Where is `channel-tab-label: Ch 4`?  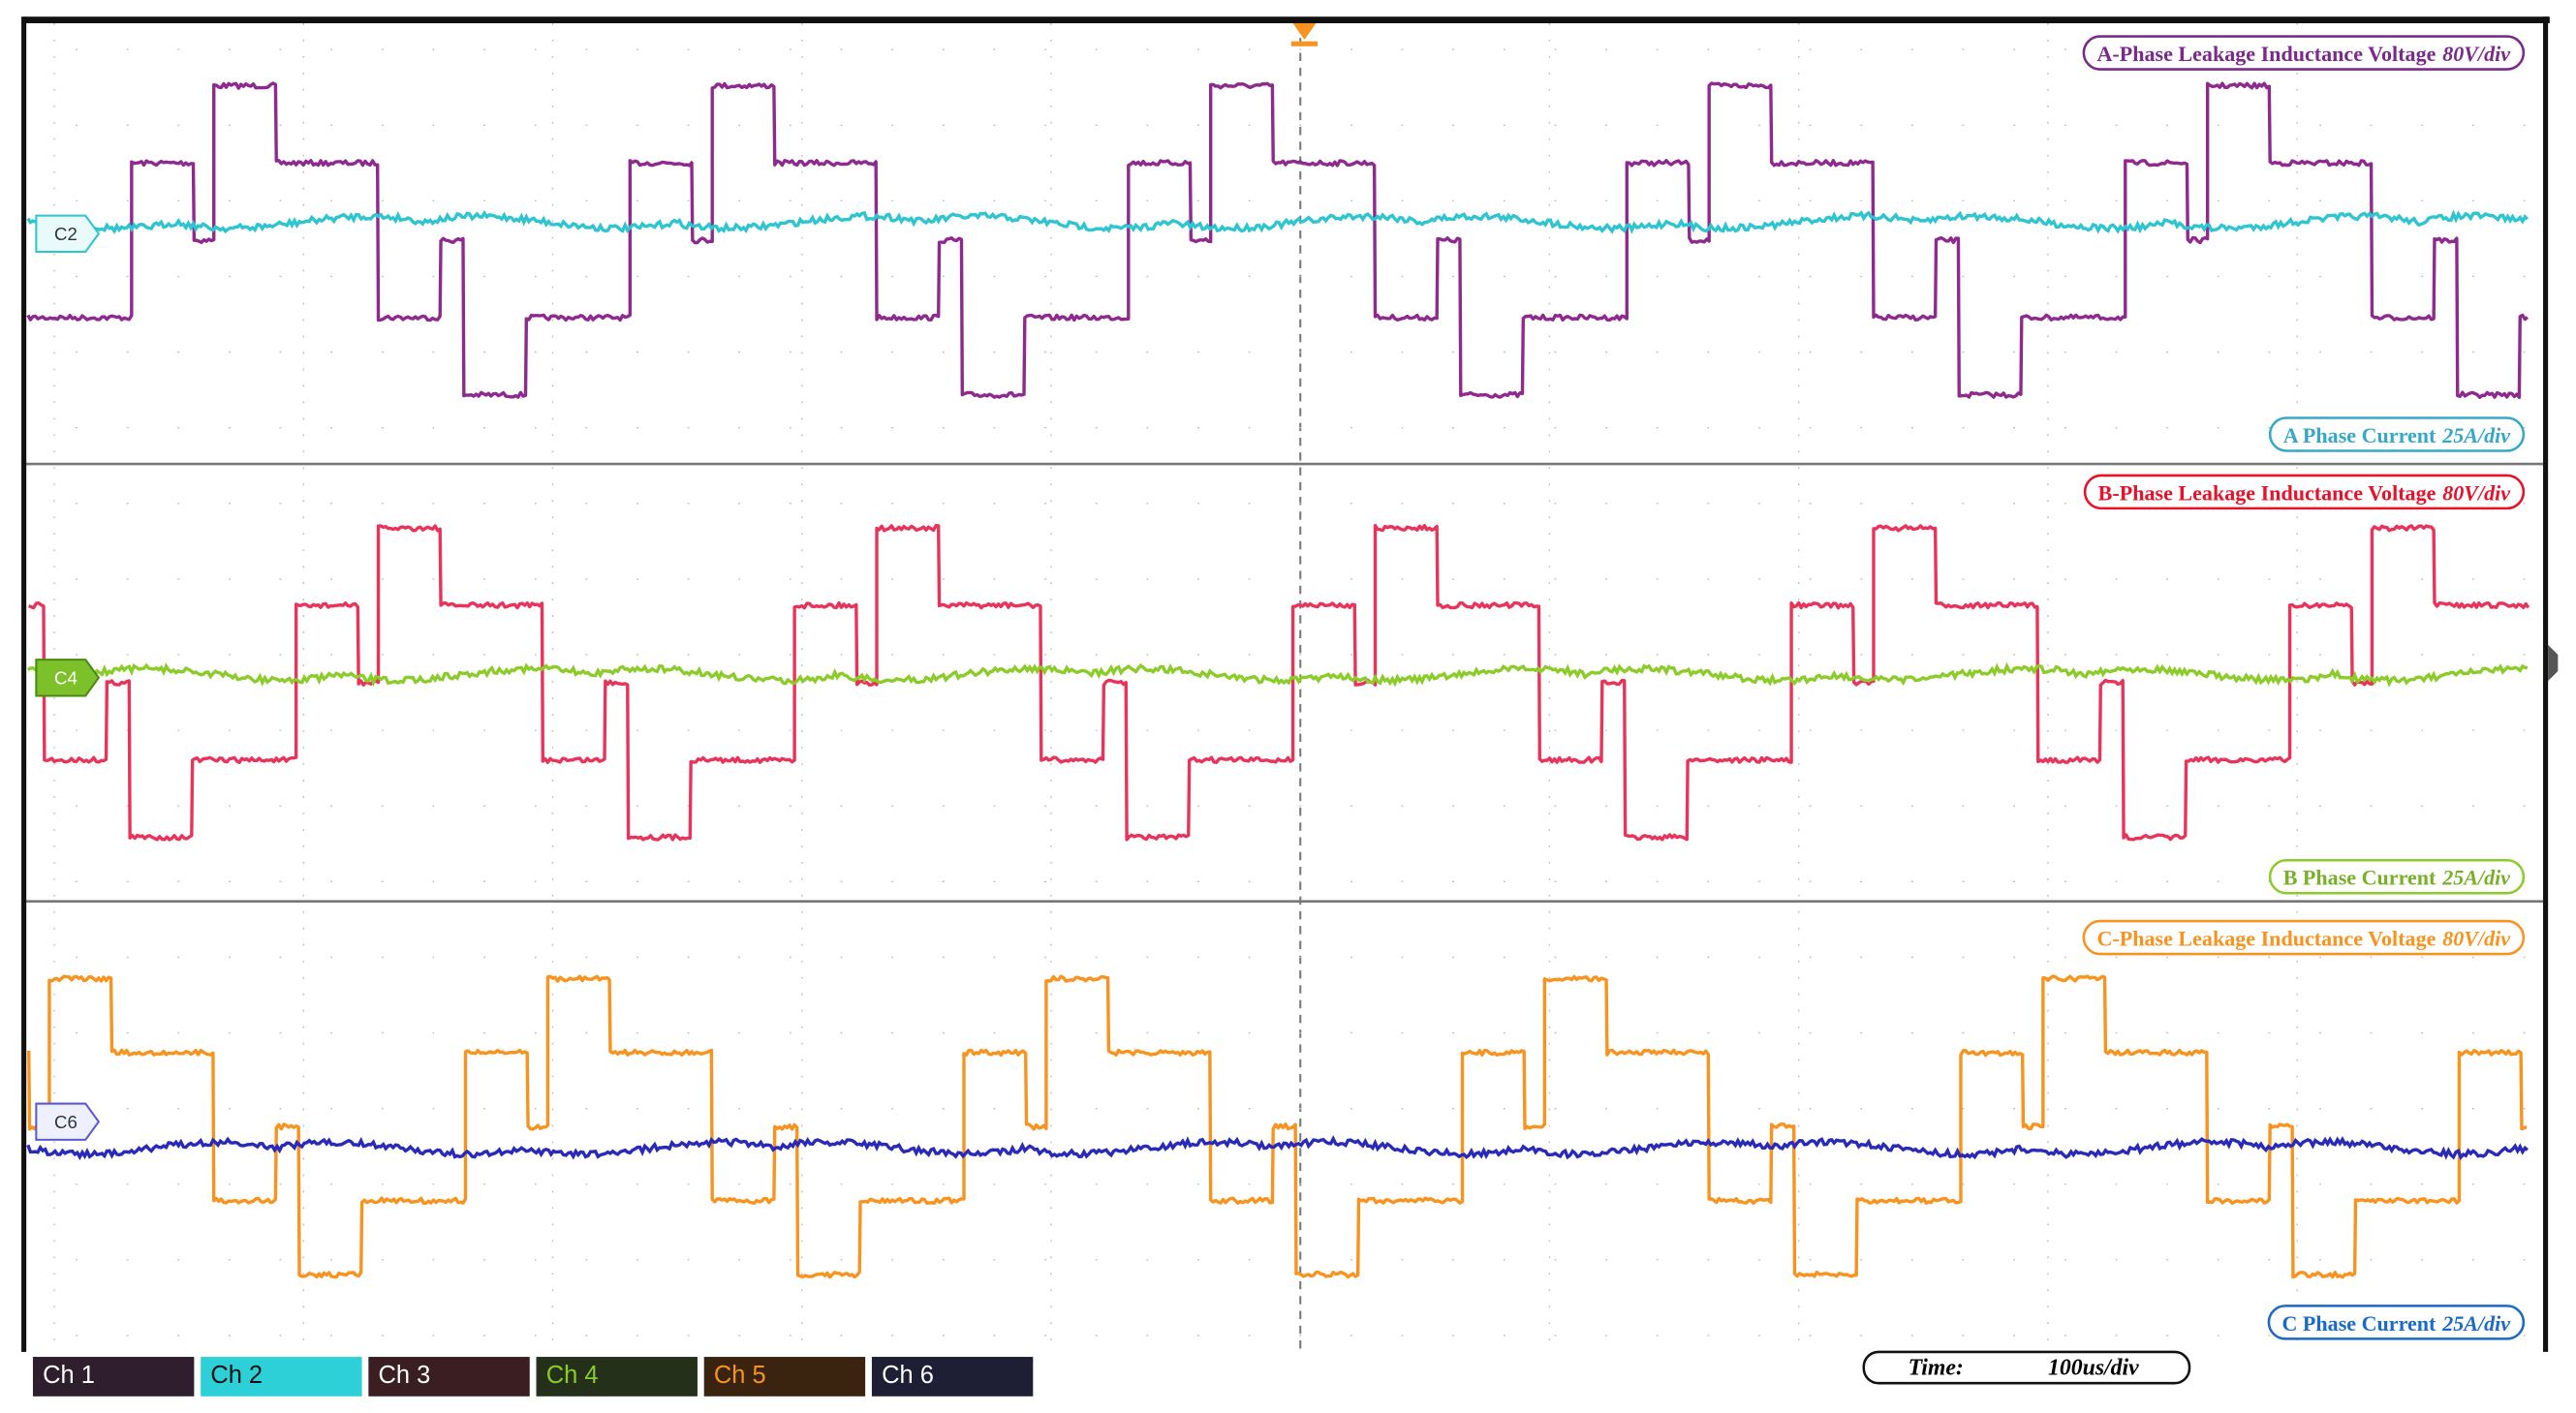
channel-tab-label: Ch 4 is located at coordinates (572, 1375).